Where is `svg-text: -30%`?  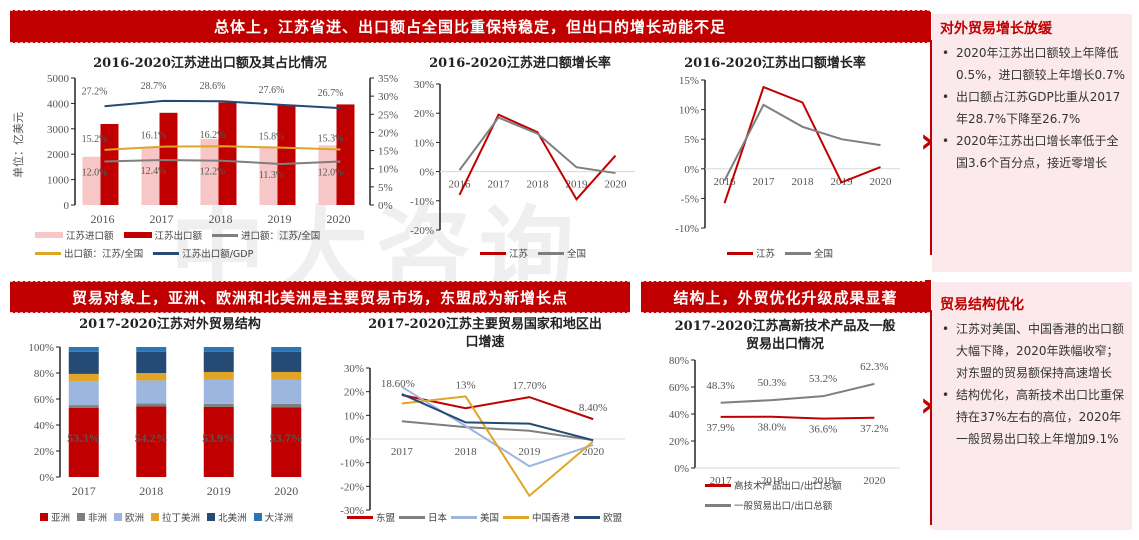 svg-text: -30% is located at coordinates (352, 511).